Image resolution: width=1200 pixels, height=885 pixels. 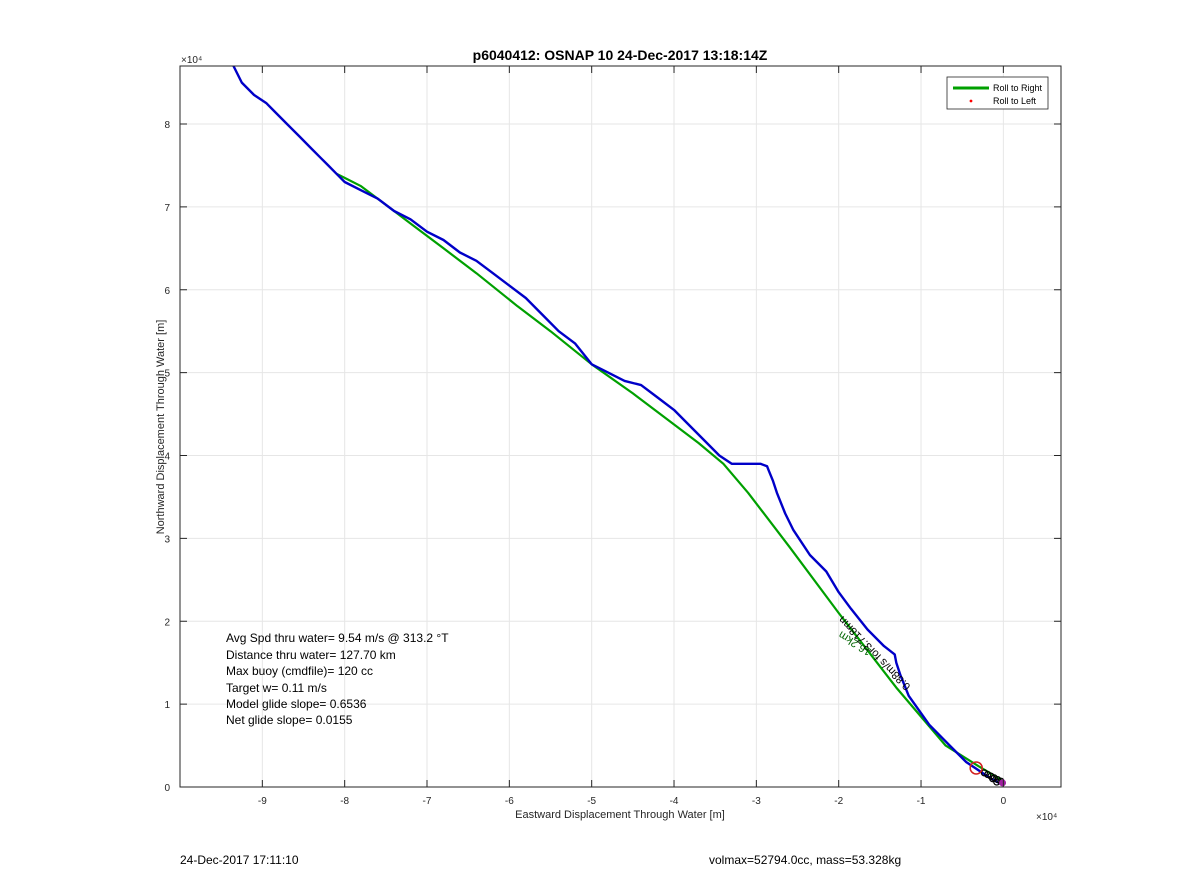 What do you see at coordinates (337, 638) in the screenshot?
I see `annotation-avg-speed: Avg Spd thru water= 9.54 m/s @ 313.2 °T` at bounding box center [337, 638].